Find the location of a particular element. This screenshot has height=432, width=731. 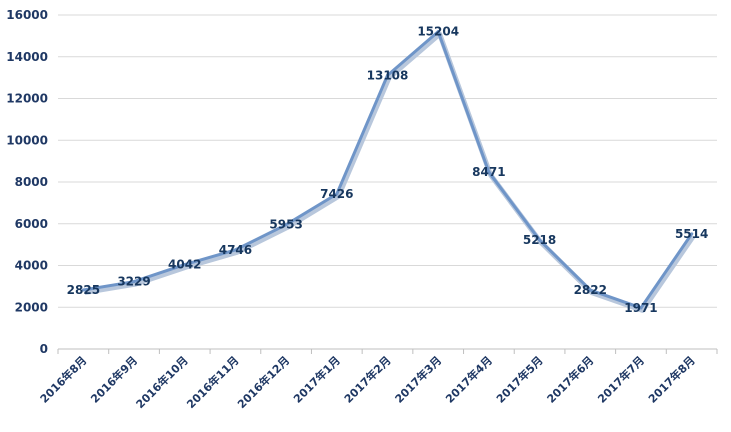

x-tick-label: 2017年4月 is located at coordinates (468, 379).